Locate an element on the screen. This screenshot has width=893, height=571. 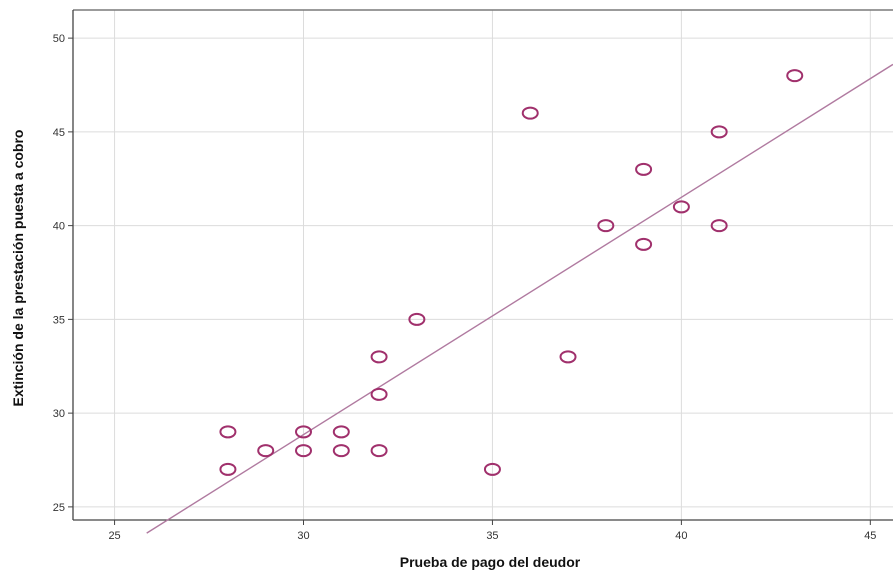
x-tick-label: 25 is located at coordinates (114, 536).